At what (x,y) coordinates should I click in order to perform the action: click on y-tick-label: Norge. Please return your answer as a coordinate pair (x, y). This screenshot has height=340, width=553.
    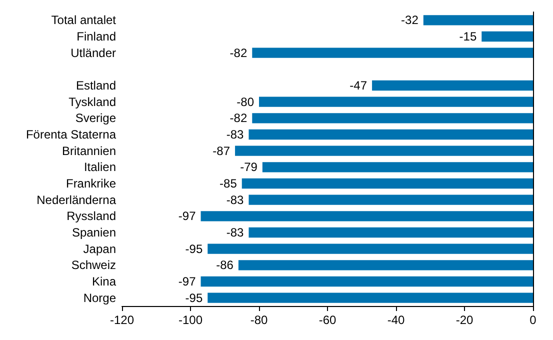
    Looking at the image, I should click on (99, 297).